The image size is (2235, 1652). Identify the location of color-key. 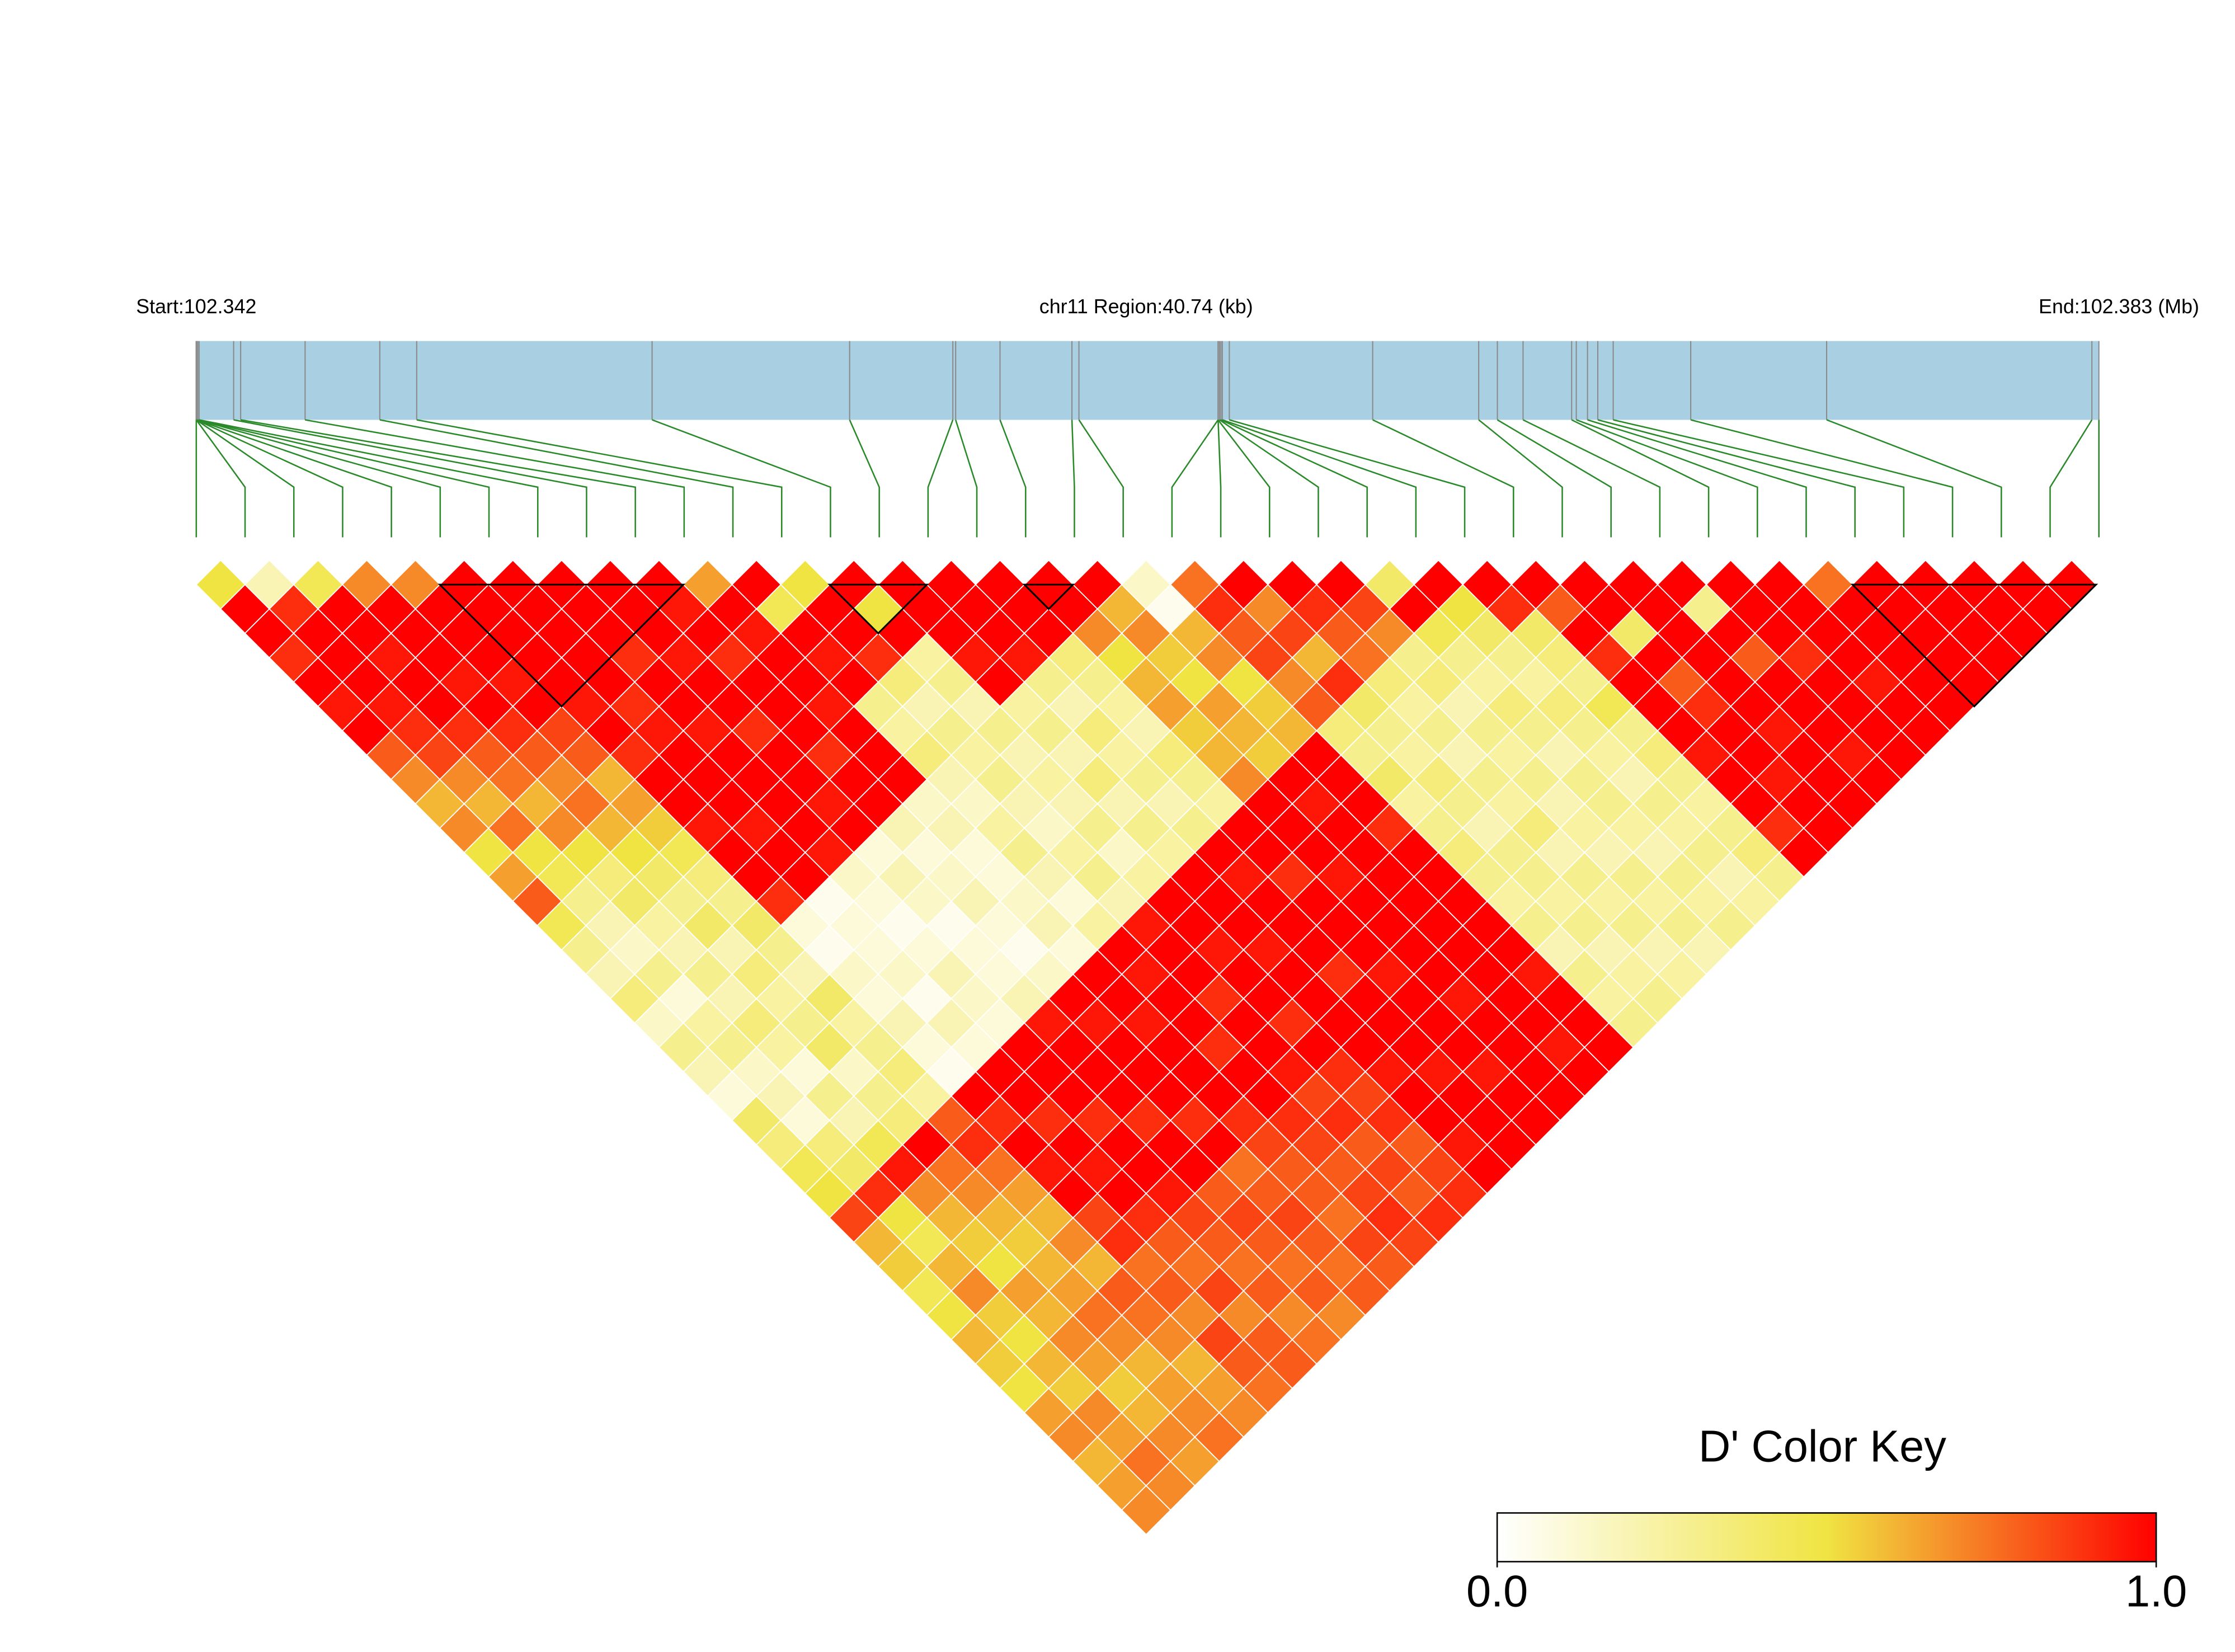
(1827, 1537).